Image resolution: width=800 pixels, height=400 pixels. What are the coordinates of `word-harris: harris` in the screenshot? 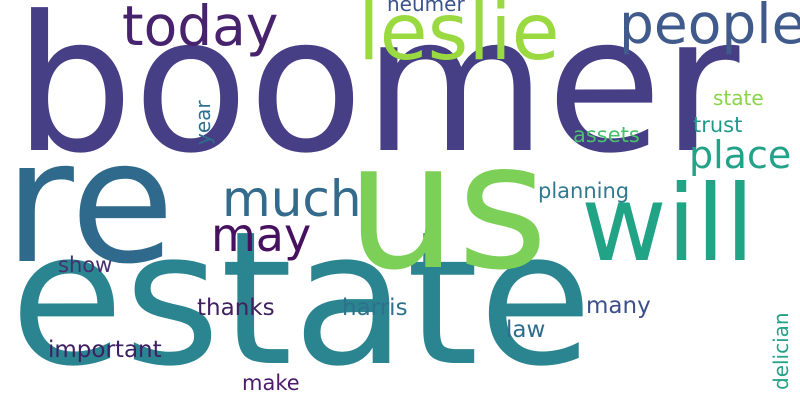 It's located at (375, 308).